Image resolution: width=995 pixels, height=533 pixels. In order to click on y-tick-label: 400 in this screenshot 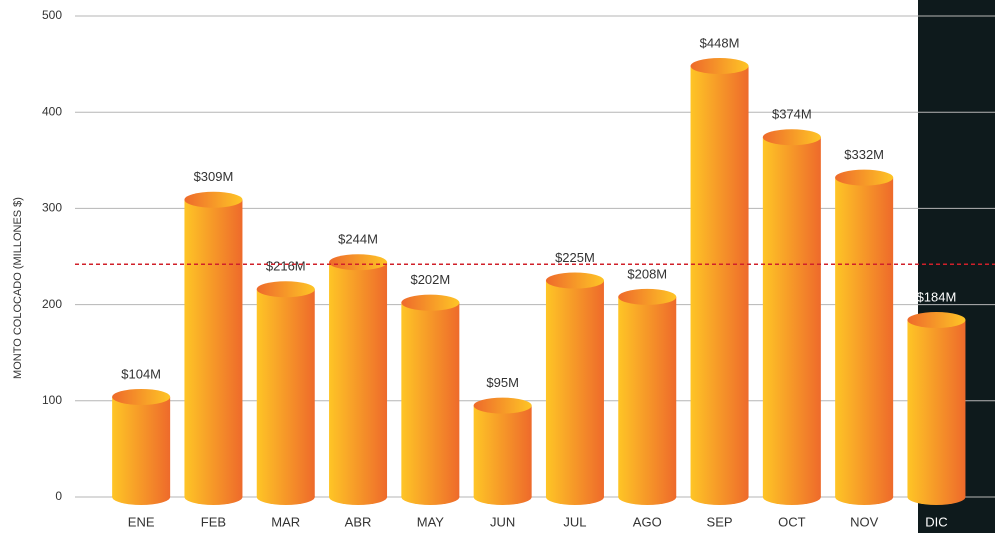, I will do `click(52, 111)`.